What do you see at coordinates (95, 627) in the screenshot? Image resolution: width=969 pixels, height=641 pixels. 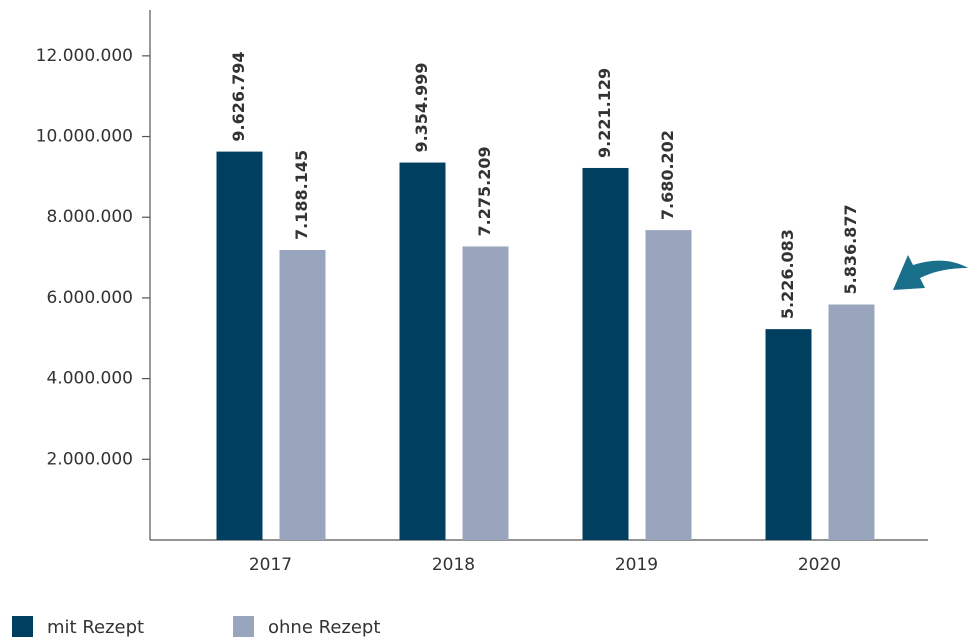 I see `legend-label: mit Rezept` at bounding box center [95, 627].